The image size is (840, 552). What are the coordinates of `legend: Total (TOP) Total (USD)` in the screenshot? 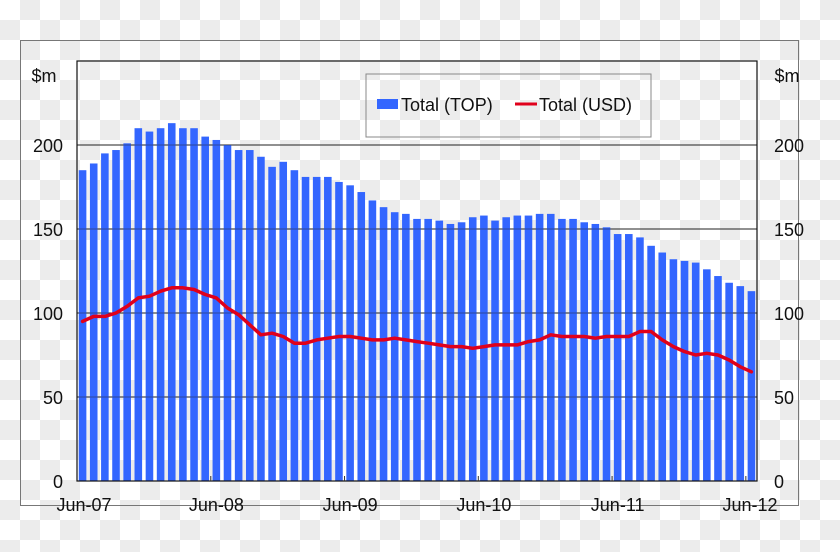 It's located at (508, 105).